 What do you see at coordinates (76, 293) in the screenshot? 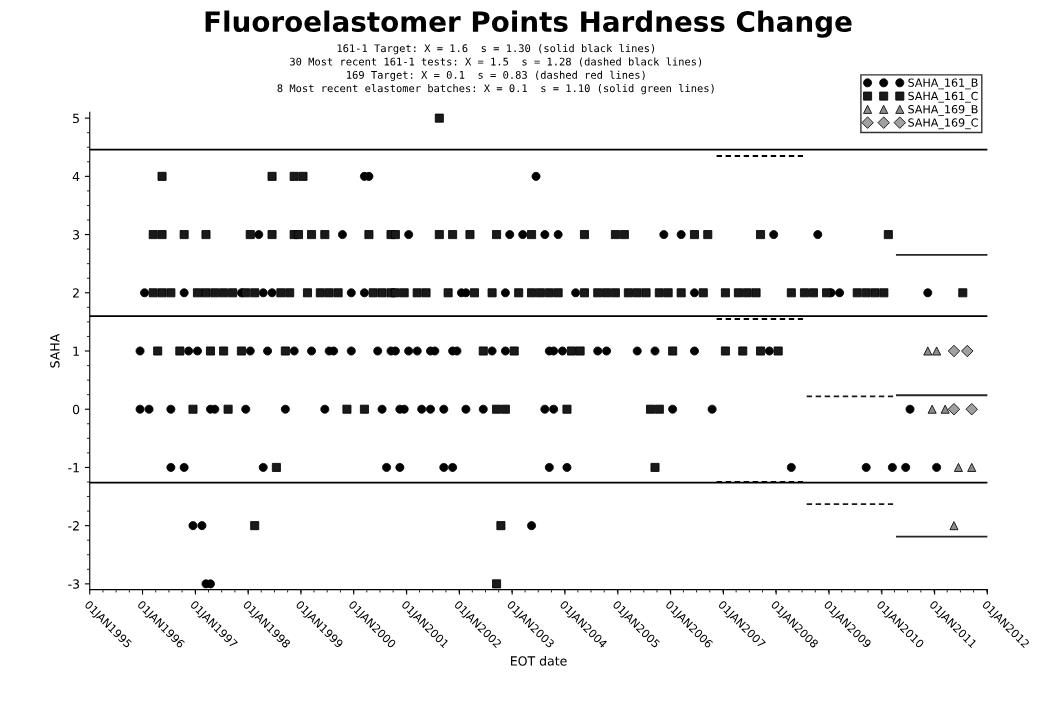
I see `y-tick-label: 2` at bounding box center [76, 293].